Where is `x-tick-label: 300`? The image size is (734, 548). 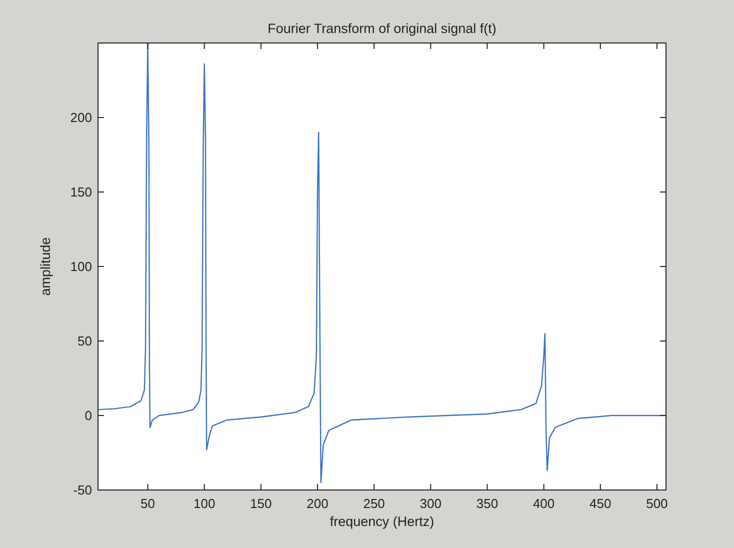 x-tick-label: 300 is located at coordinates (431, 503).